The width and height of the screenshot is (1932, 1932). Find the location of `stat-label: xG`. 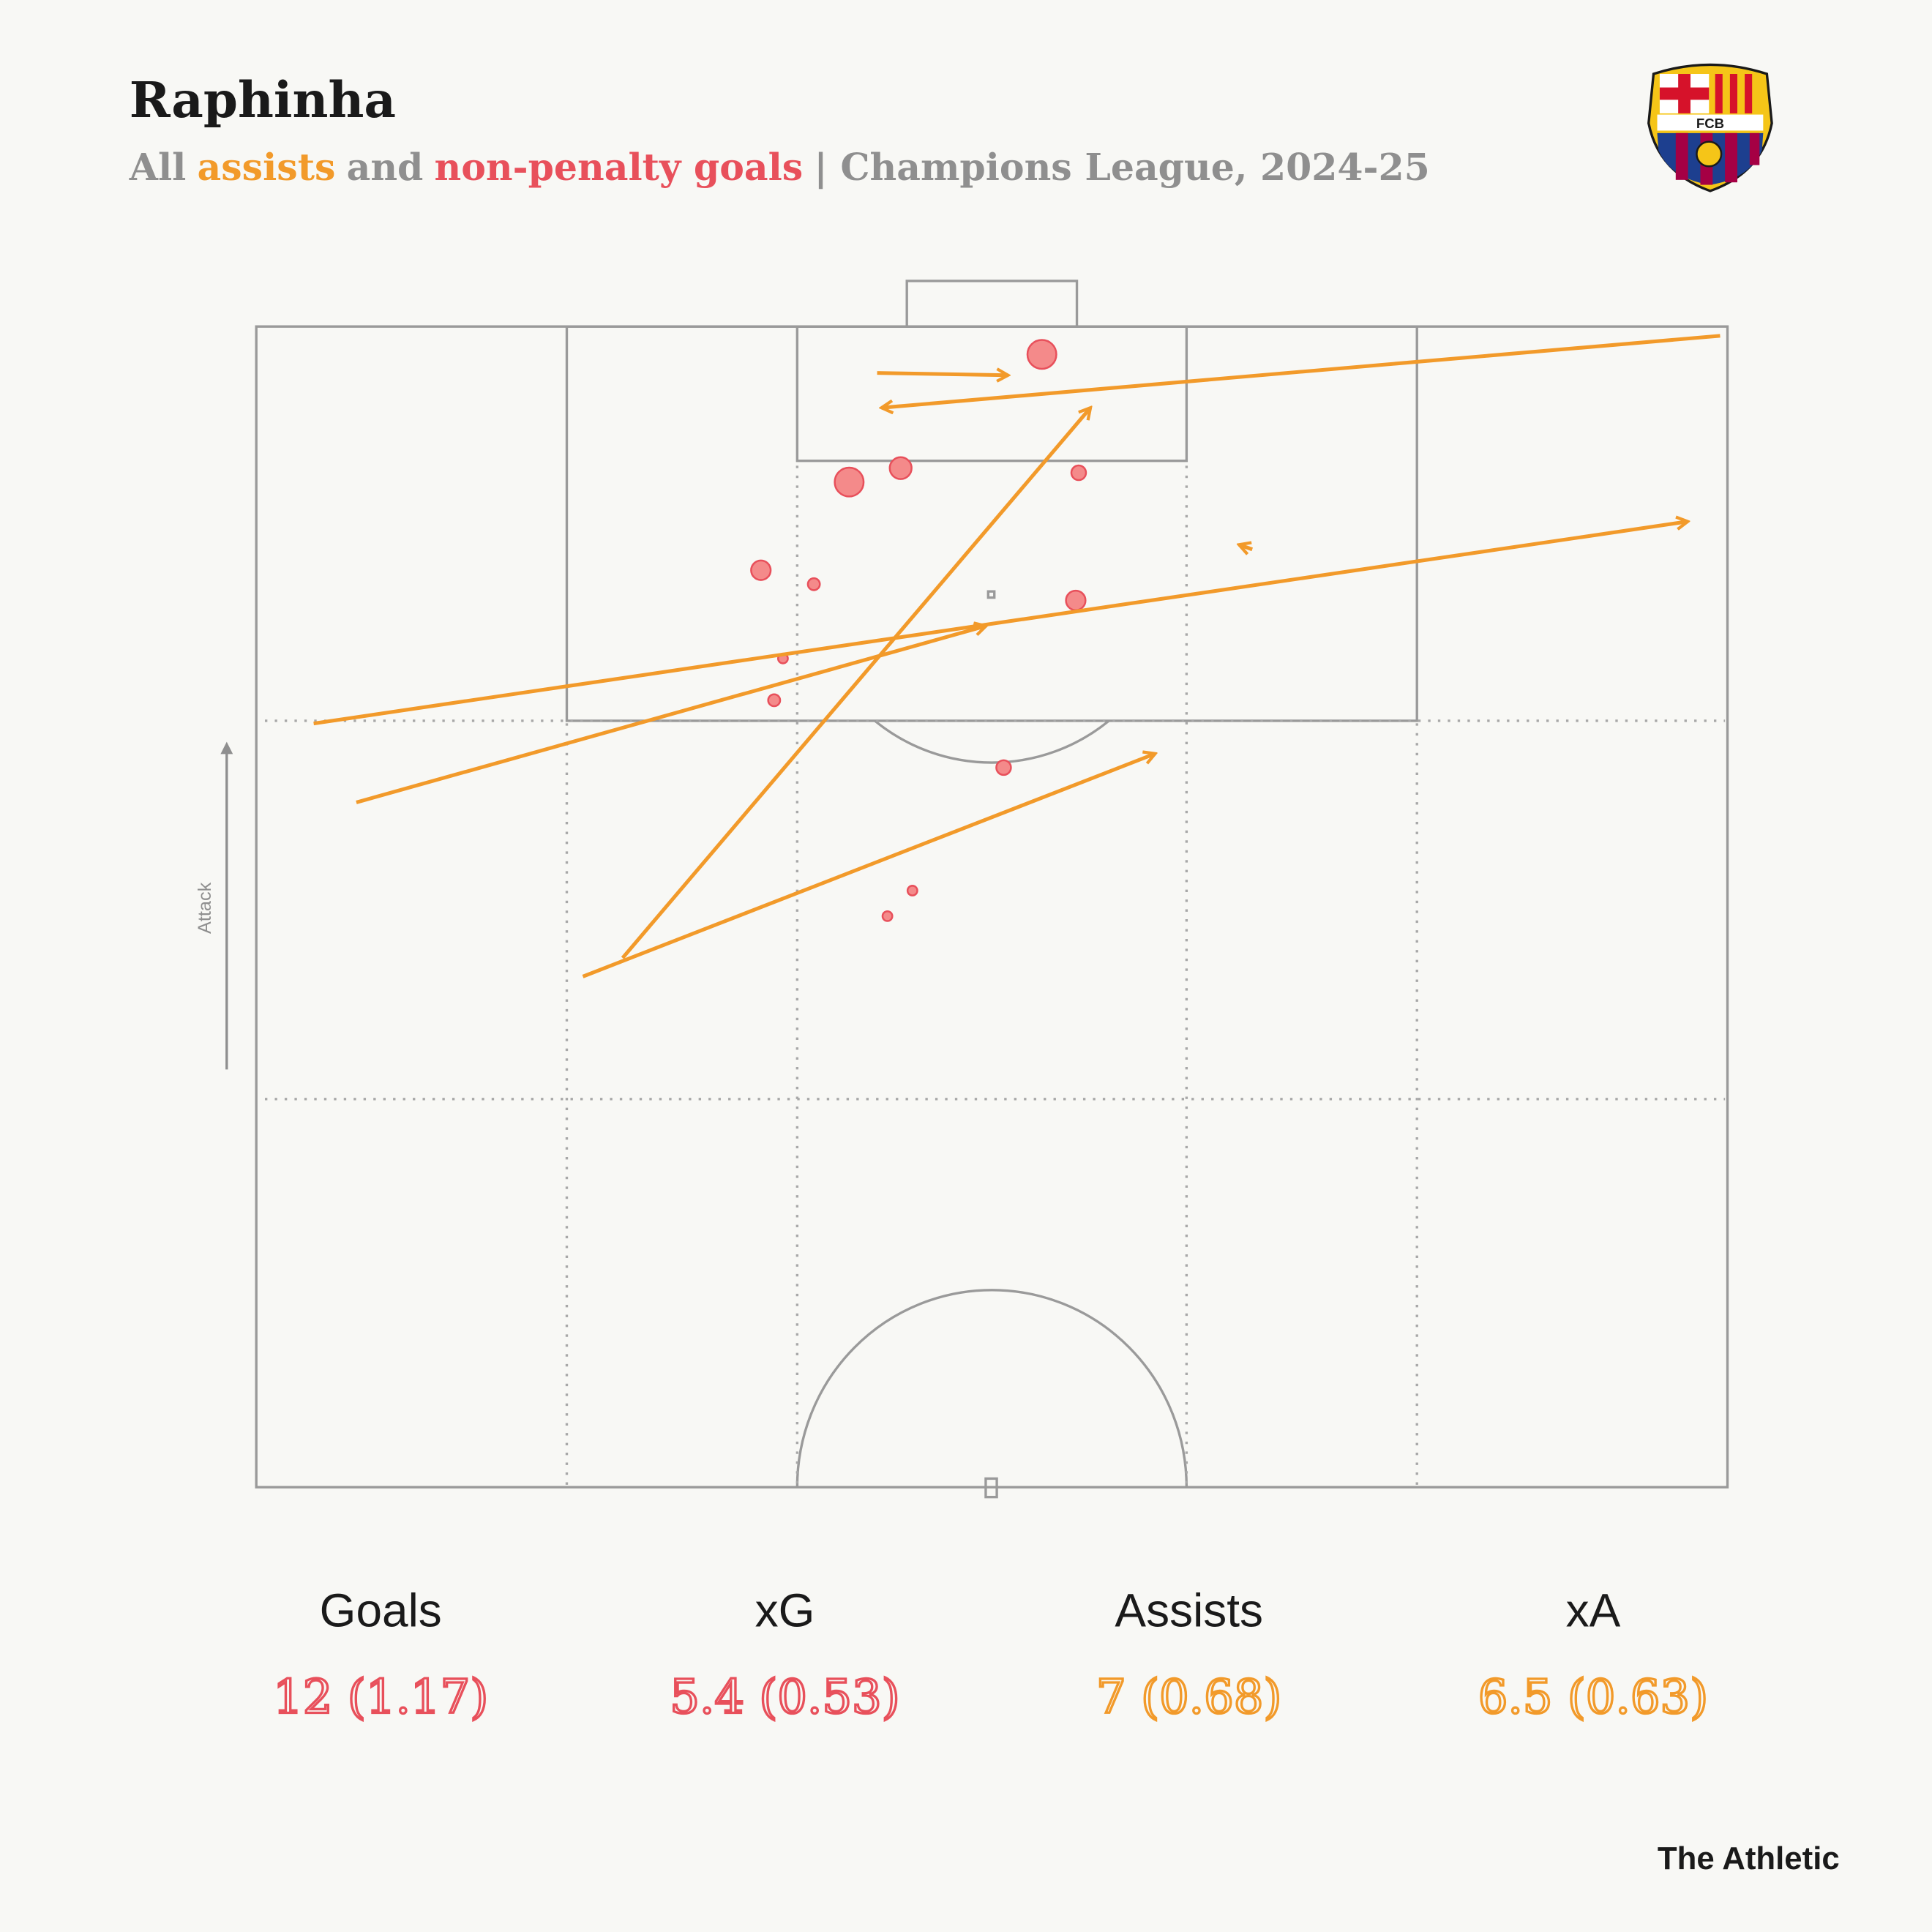

stat-label: xG is located at coordinates (785, 1610).